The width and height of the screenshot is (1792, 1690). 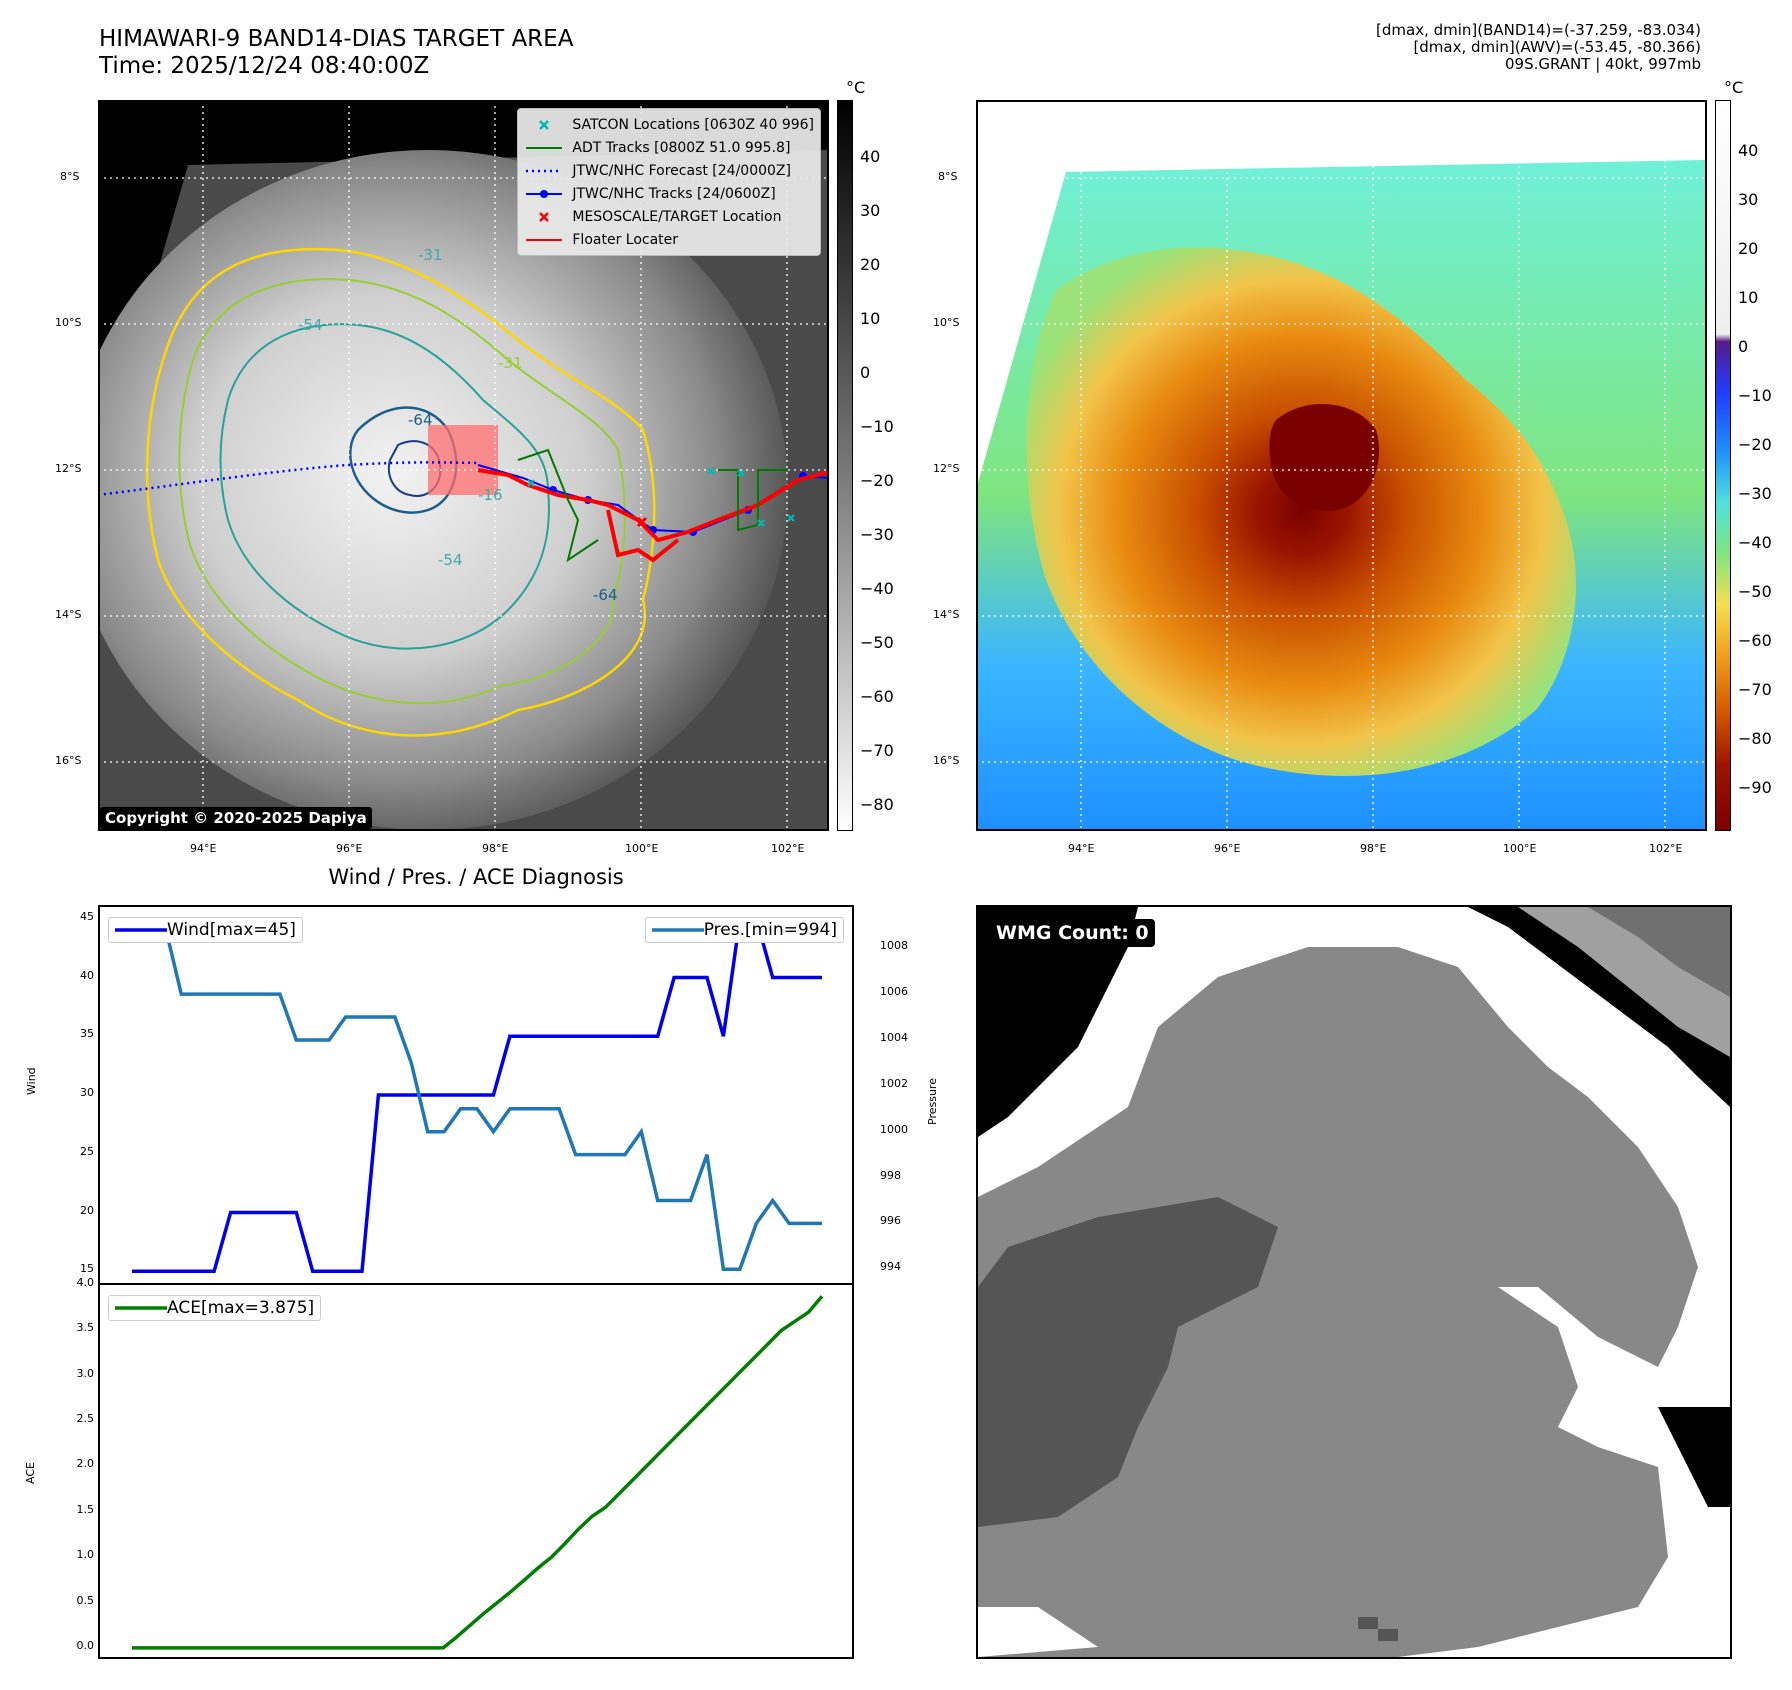 I want to click on pres-ylabel: Pressure, so click(x=932, y=1101).